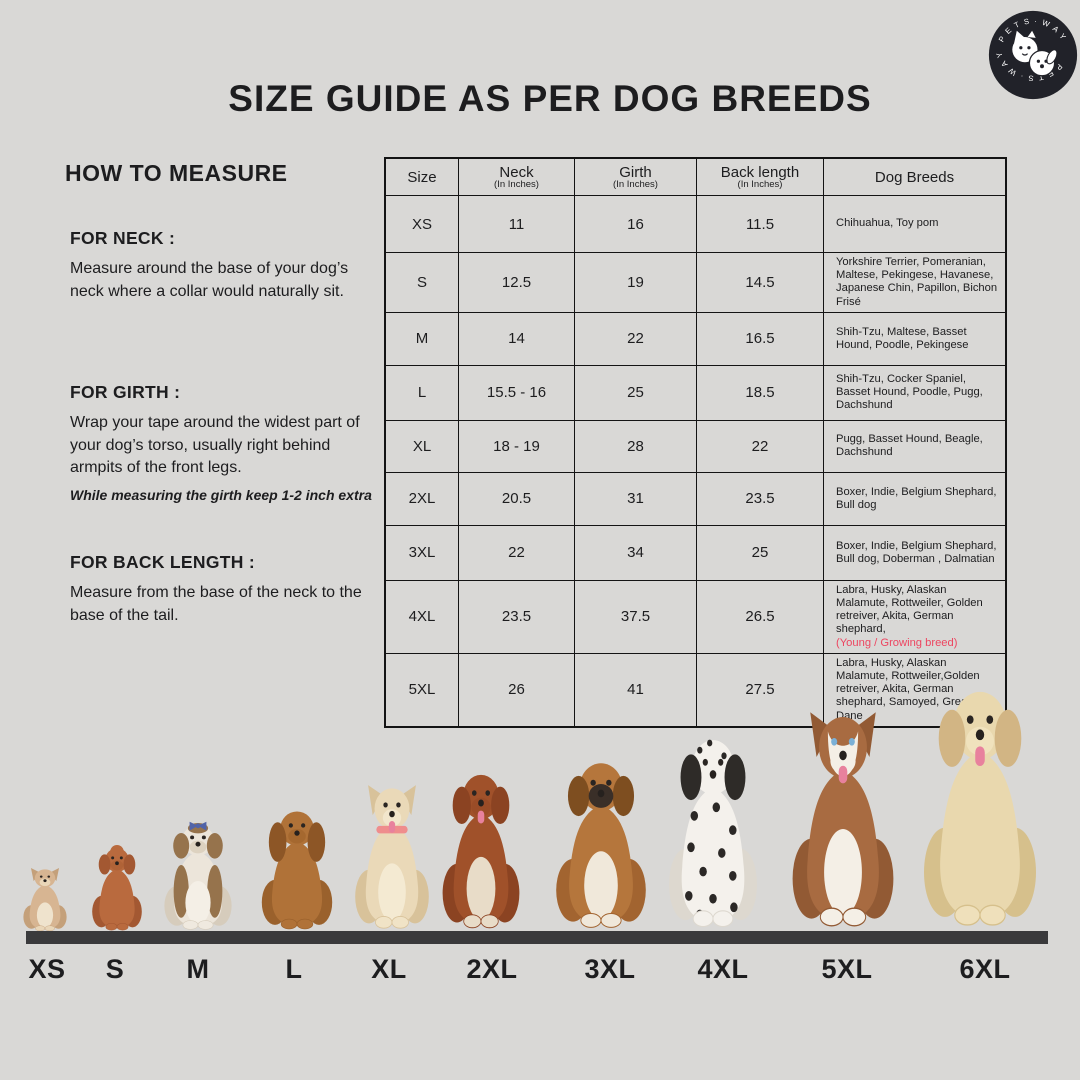 This screenshot has width=1080, height=1080. What do you see at coordinates (980, 810) in the screenshot?
I see `dog-illustration-6xl` at bounding box center [980, 810].